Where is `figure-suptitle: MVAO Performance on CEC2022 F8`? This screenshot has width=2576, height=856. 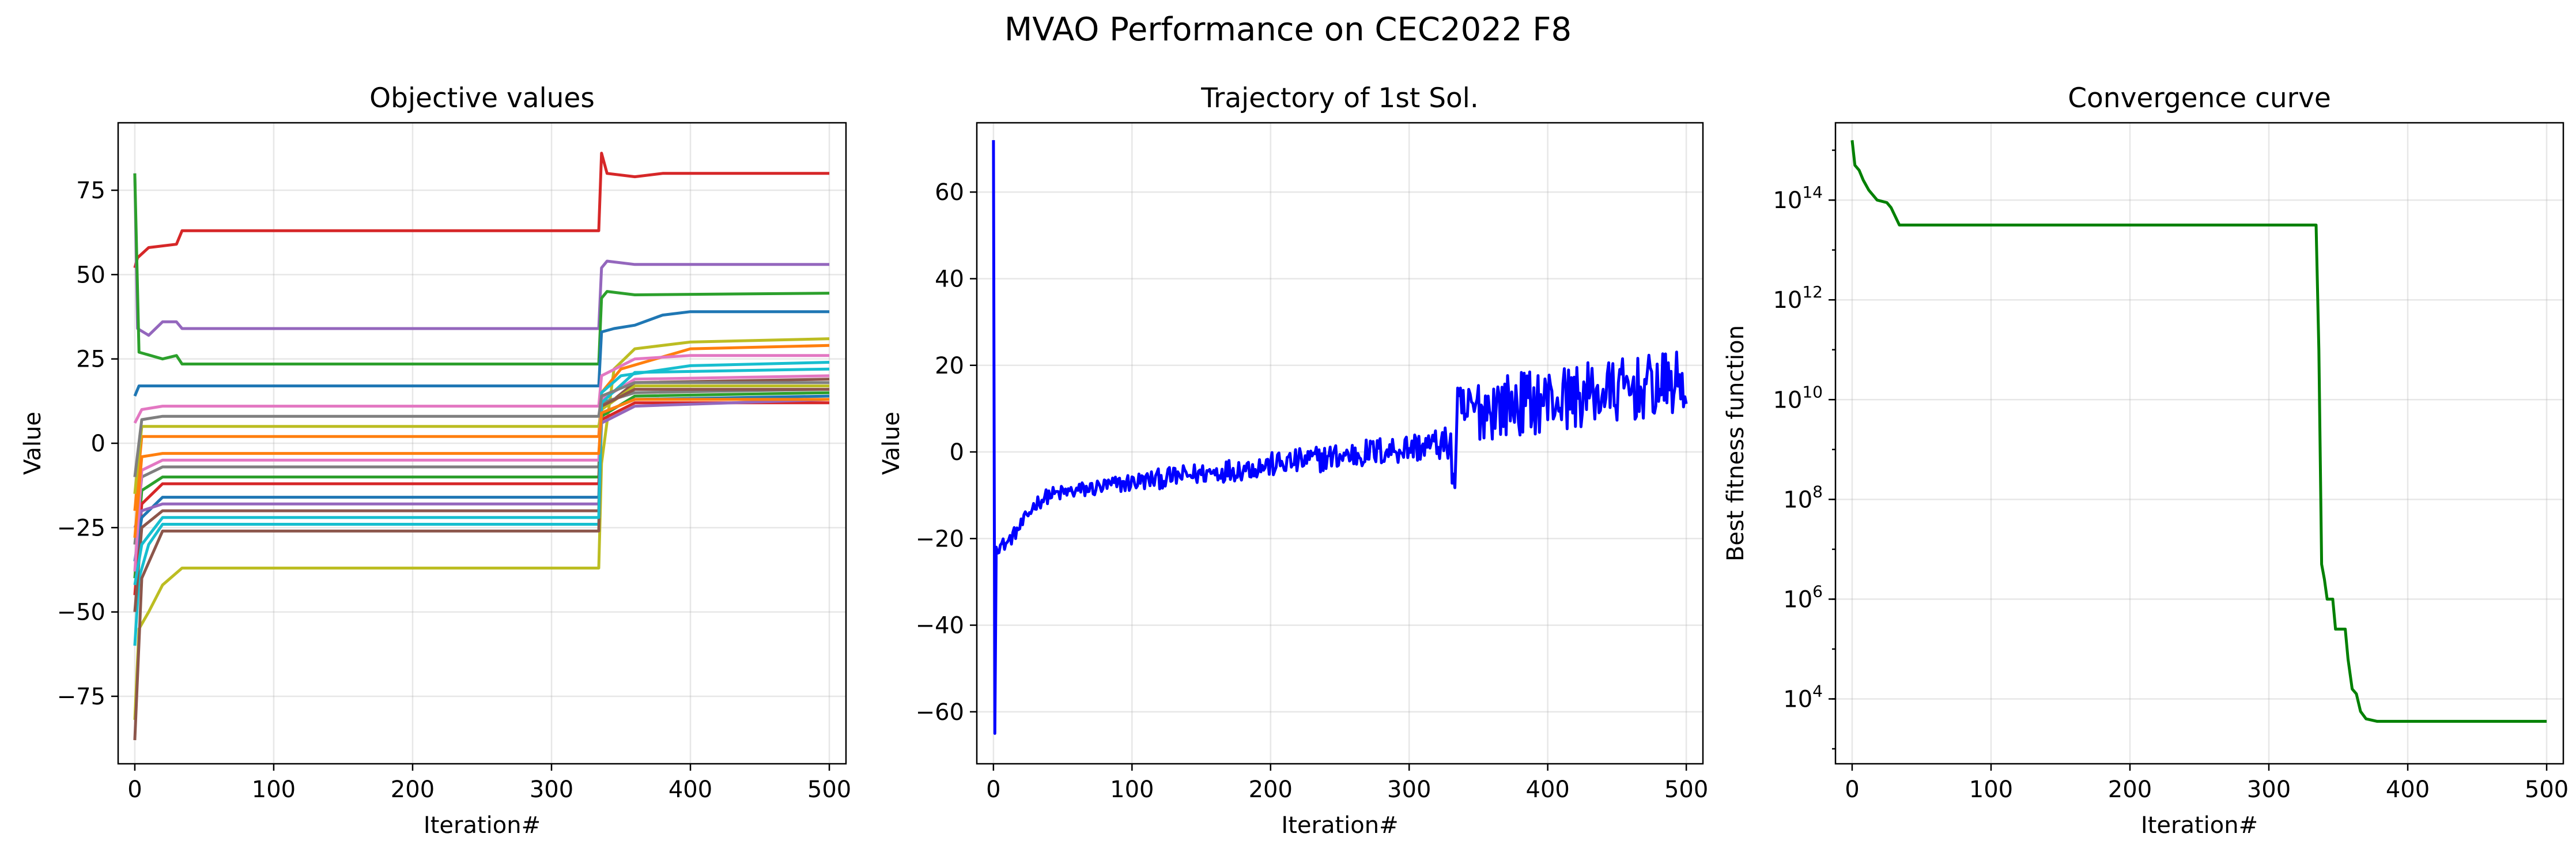 figure-suptitle: MVAO Performance on CEC2022 F8 is located at coordinates (1288, 29).